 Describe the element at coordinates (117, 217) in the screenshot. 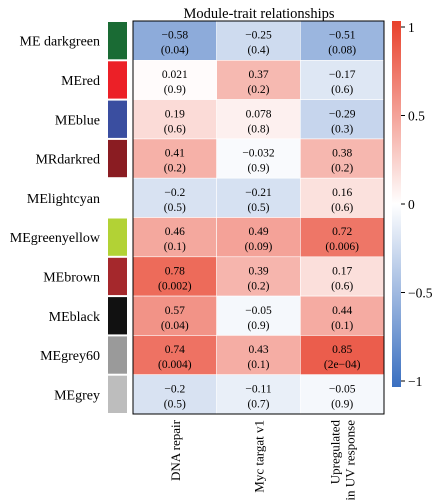

I see `module-color-swatches` at that location.